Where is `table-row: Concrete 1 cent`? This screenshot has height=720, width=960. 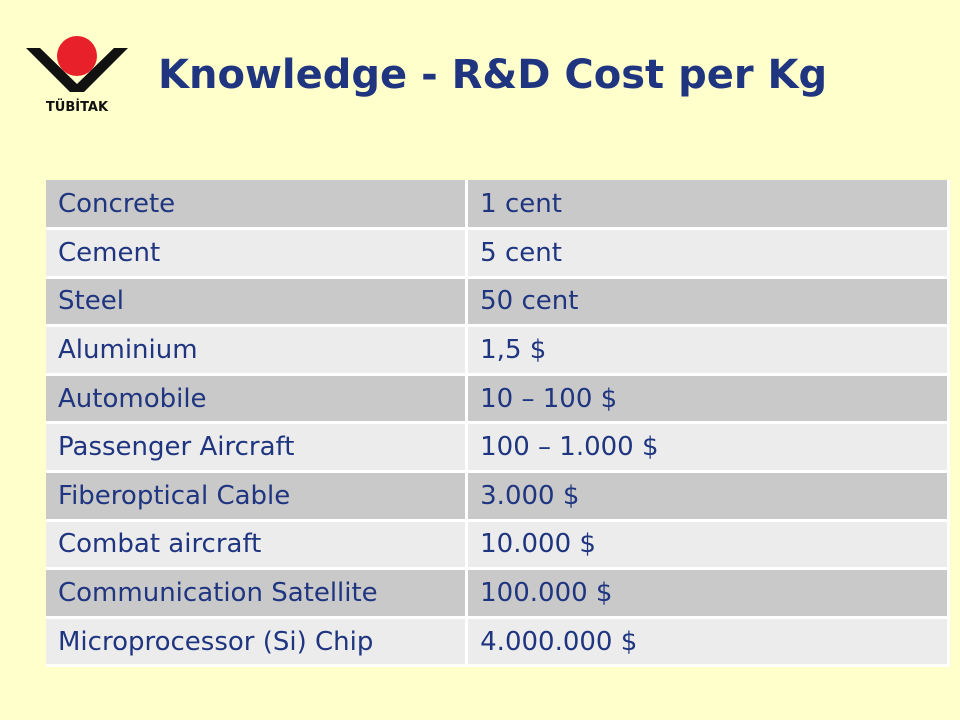
table-row: Concrete 1 cent is located at coordinates (498, 205).